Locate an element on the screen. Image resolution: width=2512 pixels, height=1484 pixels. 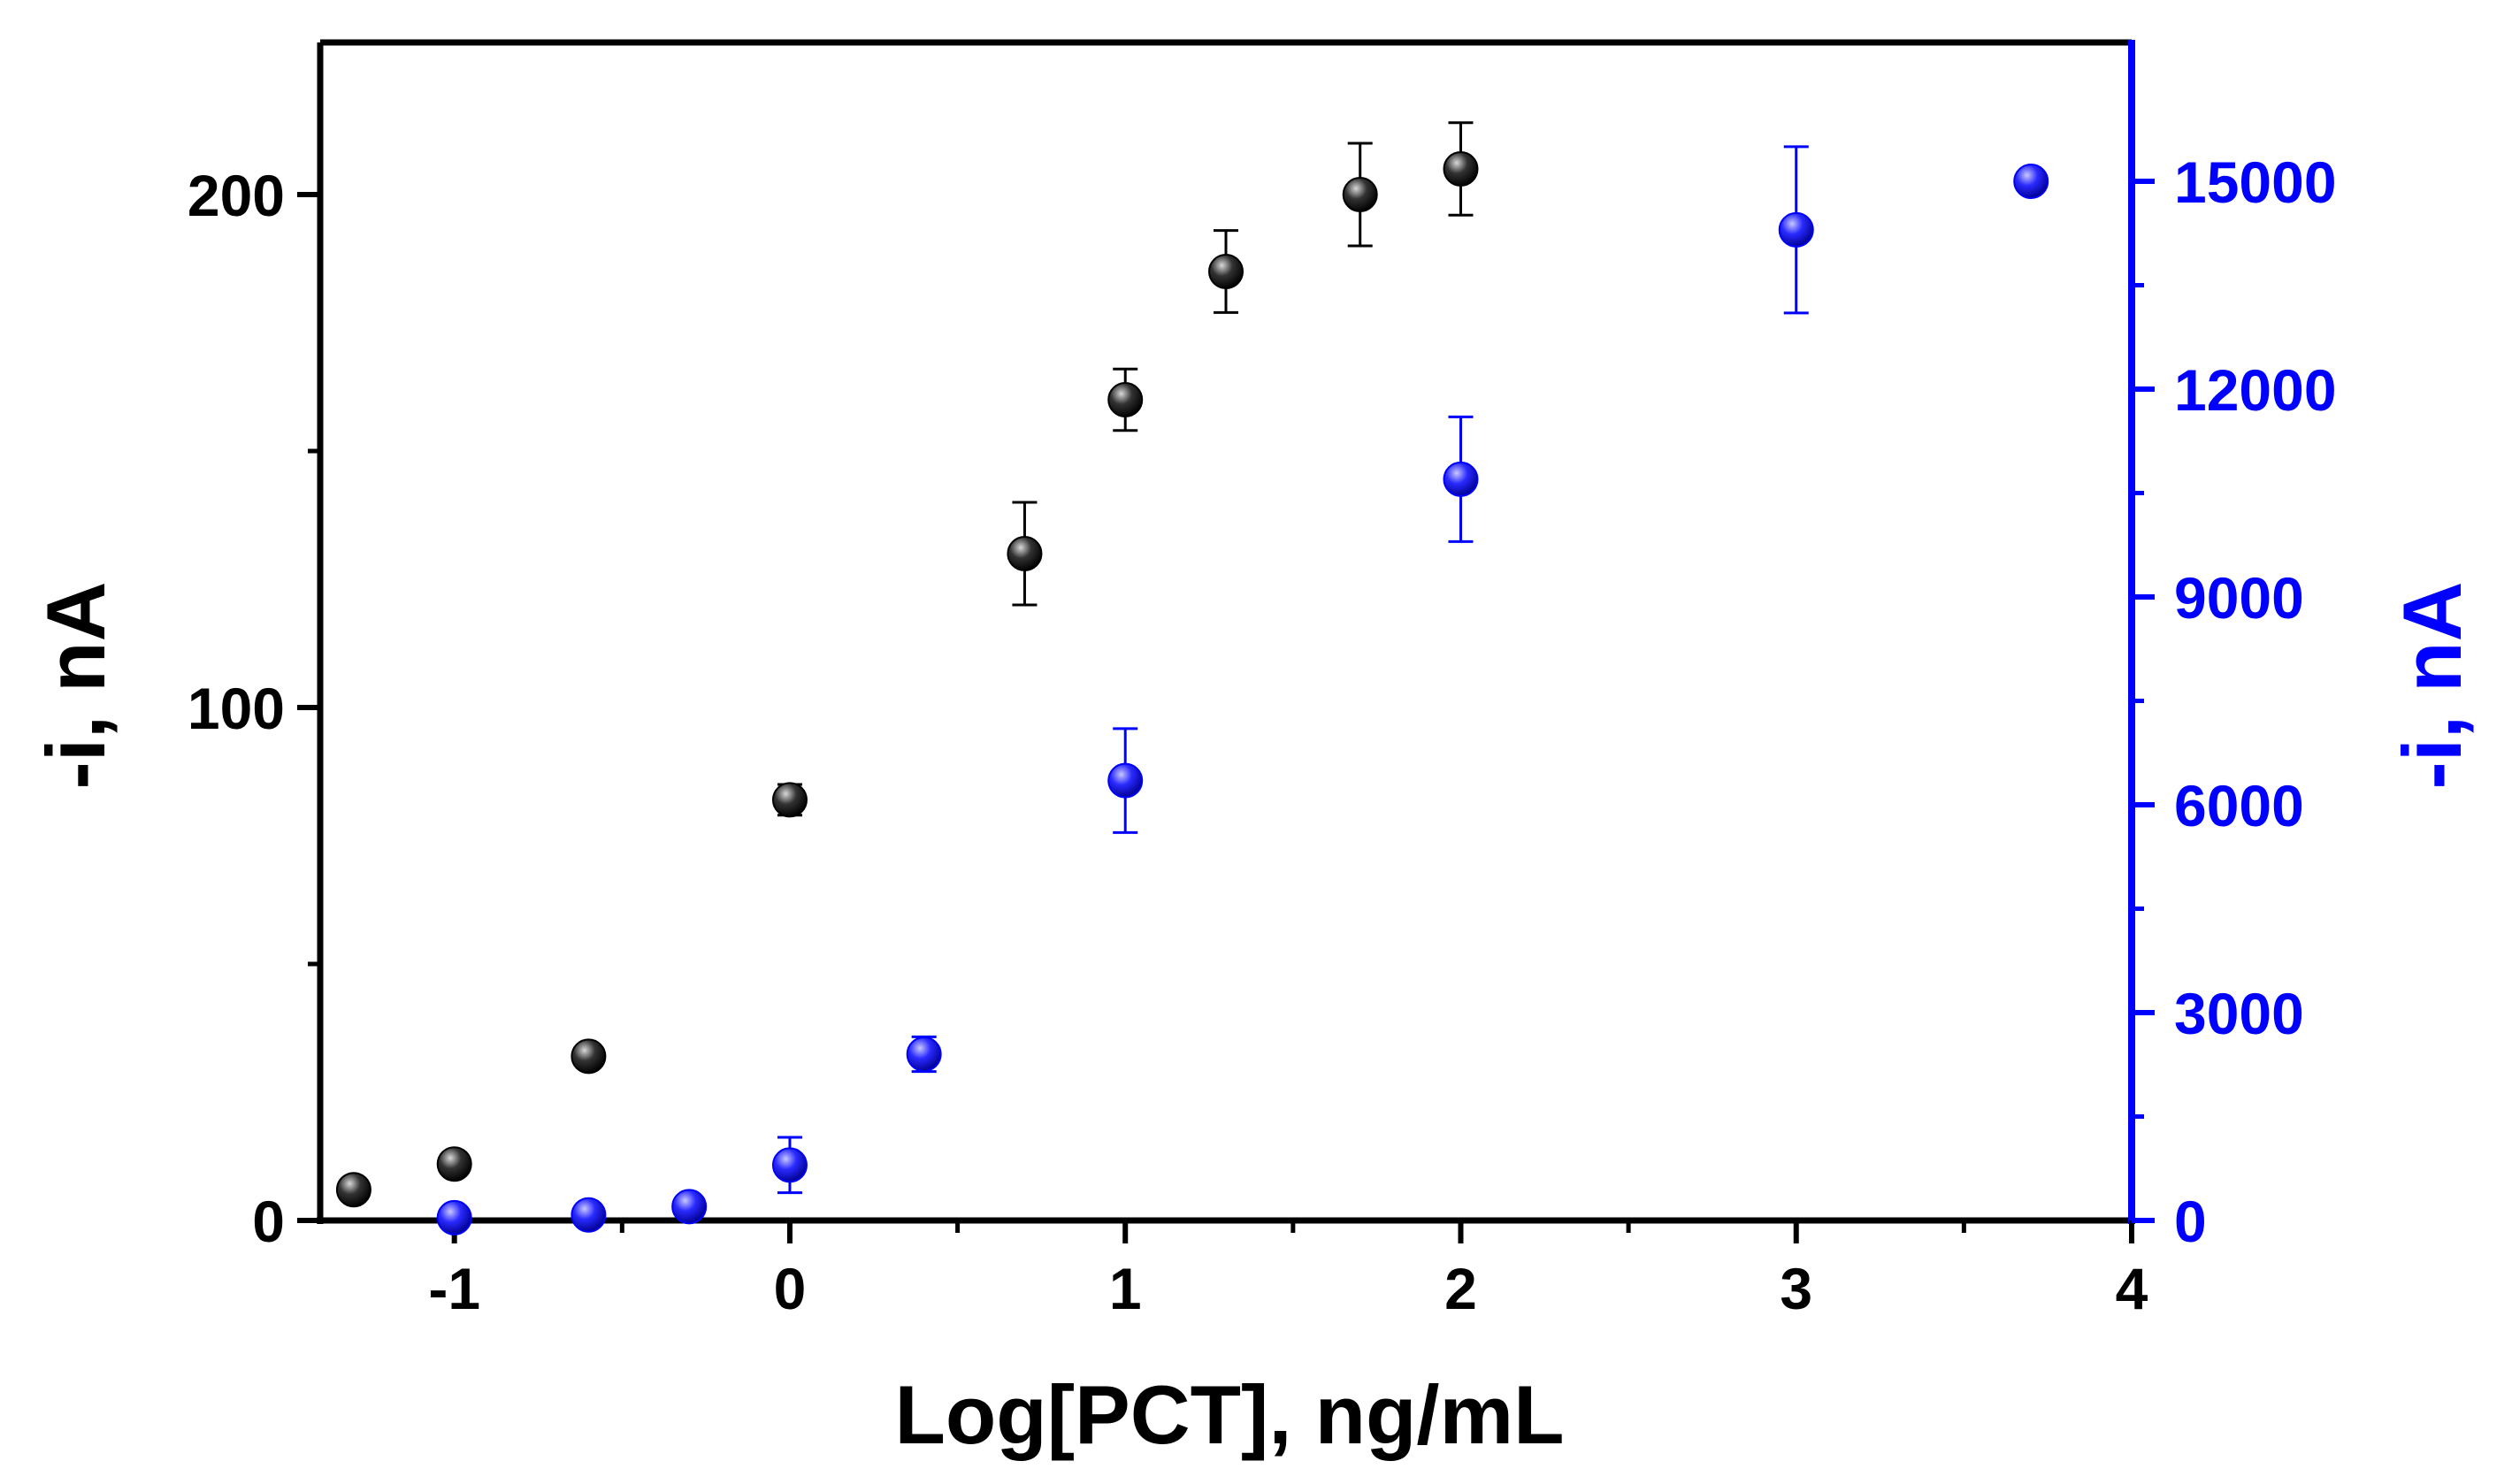
x-tick-label: 2 is located at coordinates (1461, 1288).